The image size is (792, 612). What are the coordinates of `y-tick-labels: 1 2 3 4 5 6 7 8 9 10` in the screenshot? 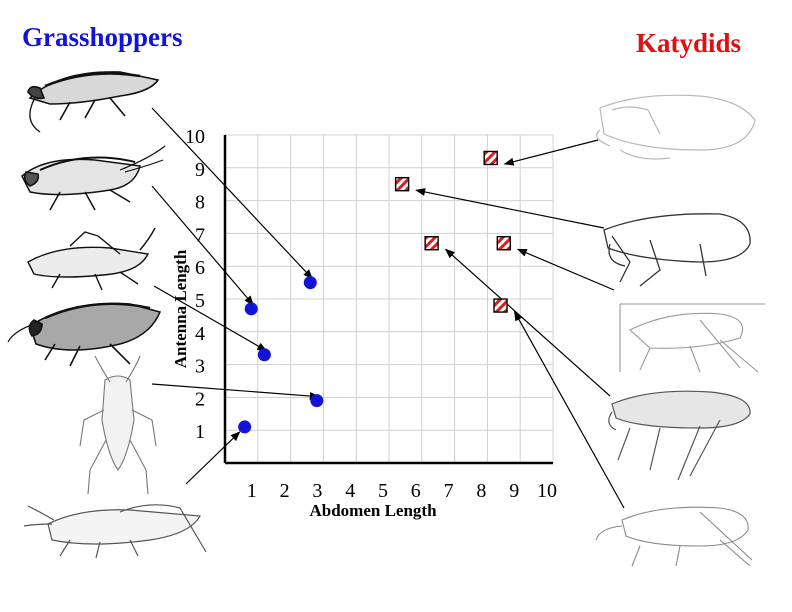 It's located at (195, 284).